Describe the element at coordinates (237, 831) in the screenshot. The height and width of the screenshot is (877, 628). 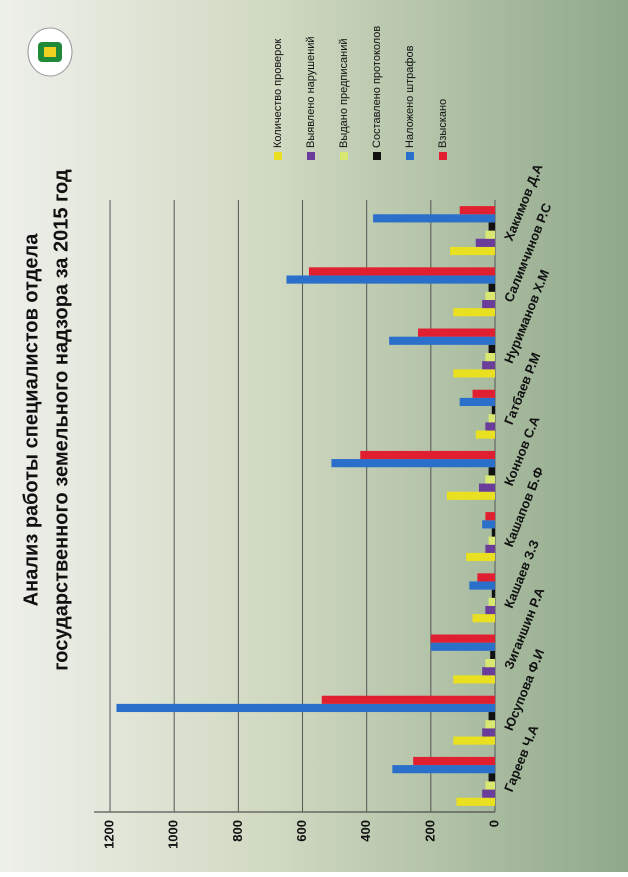
I see `y-tick-label: 800` at that location.